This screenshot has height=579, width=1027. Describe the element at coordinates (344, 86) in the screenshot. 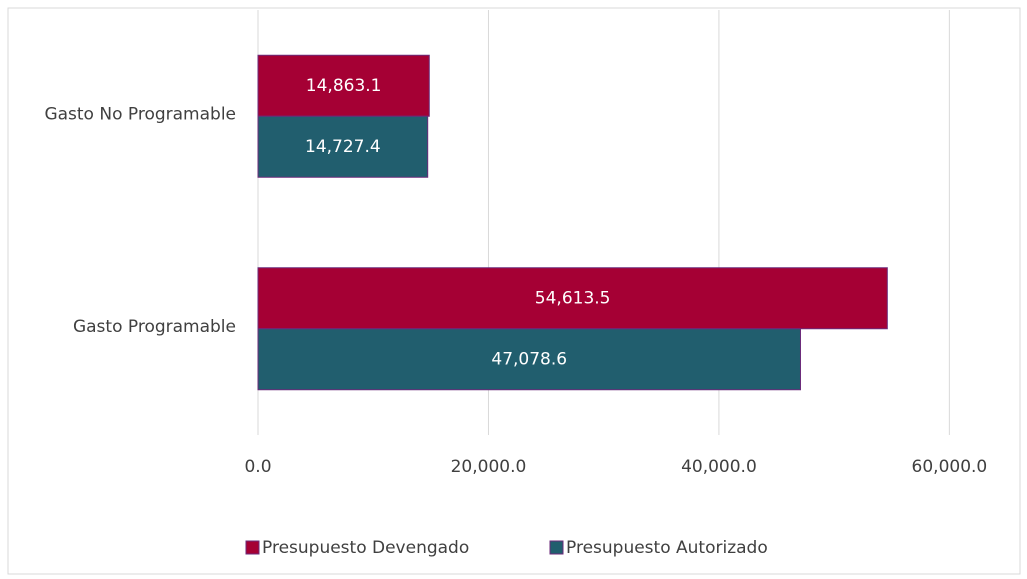

I see `value-label: 14,863.1` at that location.